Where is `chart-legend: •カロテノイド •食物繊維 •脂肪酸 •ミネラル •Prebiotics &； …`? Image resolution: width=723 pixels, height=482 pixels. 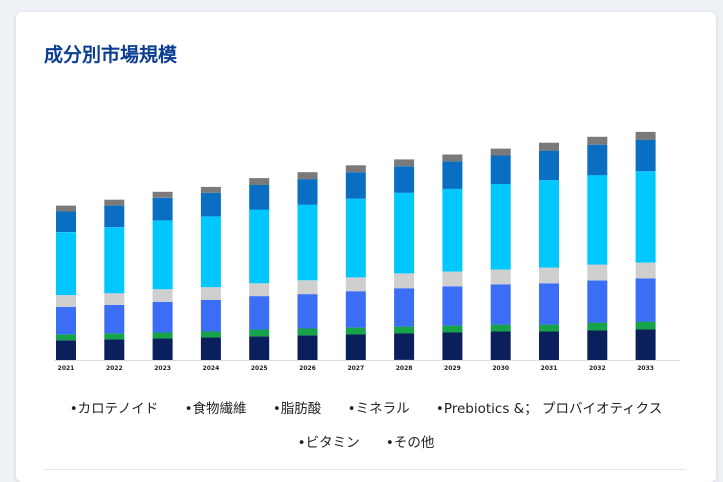 chart-legend: •カロテノイド •食物繊維 •脂肪酸 •ミネラル •Prebiotics &； … is located at coordinates (366, 426).